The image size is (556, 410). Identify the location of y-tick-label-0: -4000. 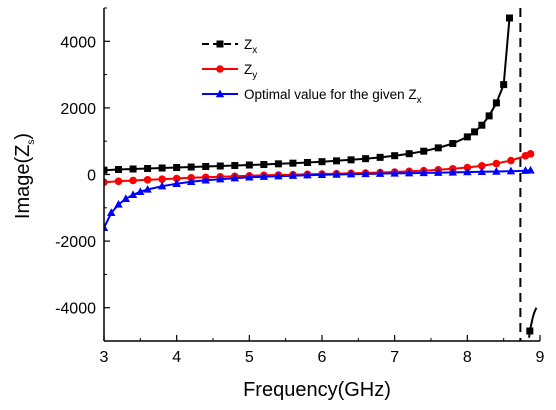
(75, 309).